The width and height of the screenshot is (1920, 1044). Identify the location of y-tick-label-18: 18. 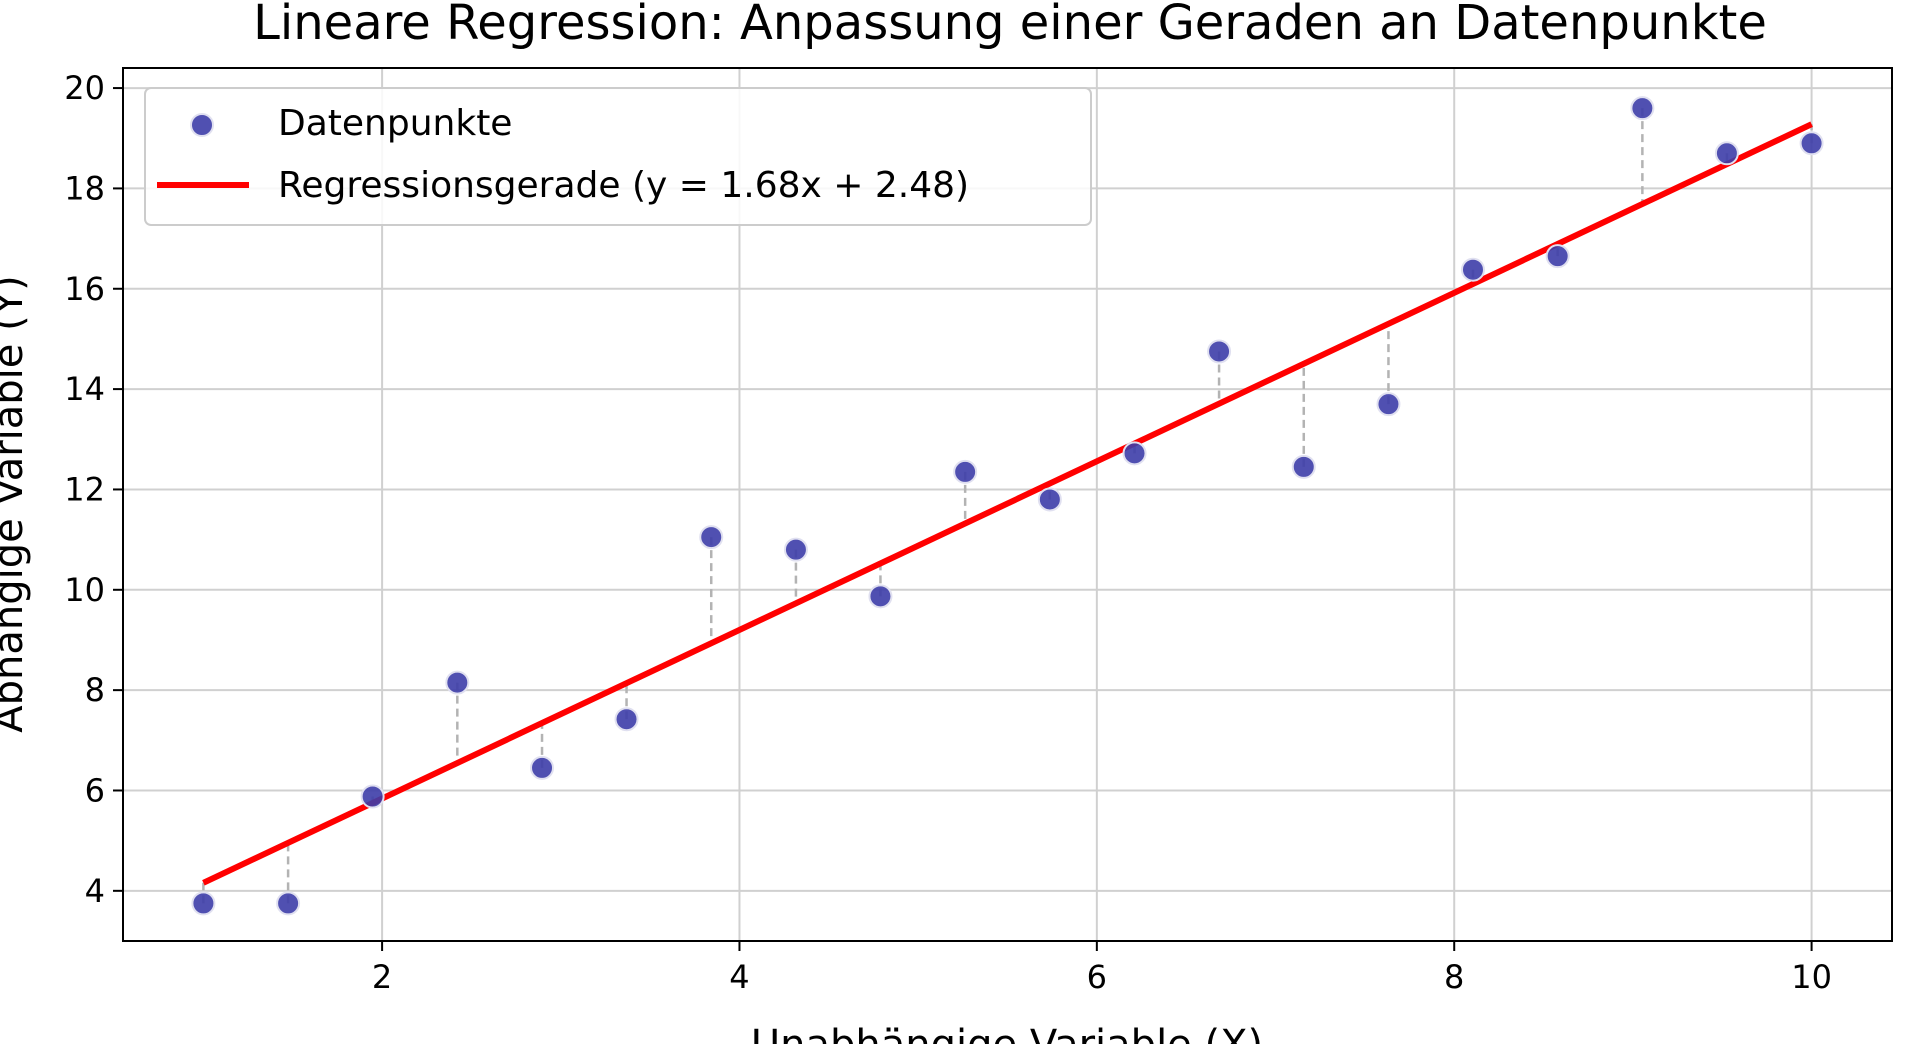
(84, 188).